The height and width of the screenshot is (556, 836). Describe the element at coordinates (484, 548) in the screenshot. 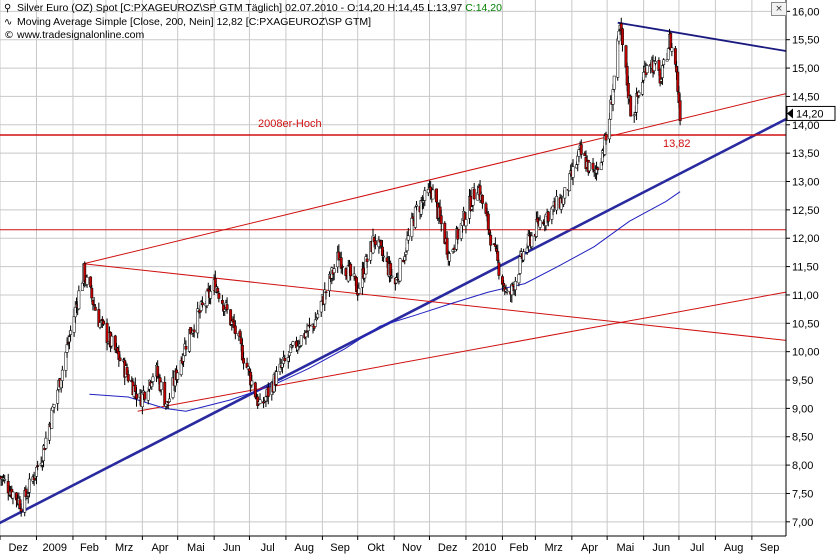

I see `x-tick-label-13: 2010` at that location.